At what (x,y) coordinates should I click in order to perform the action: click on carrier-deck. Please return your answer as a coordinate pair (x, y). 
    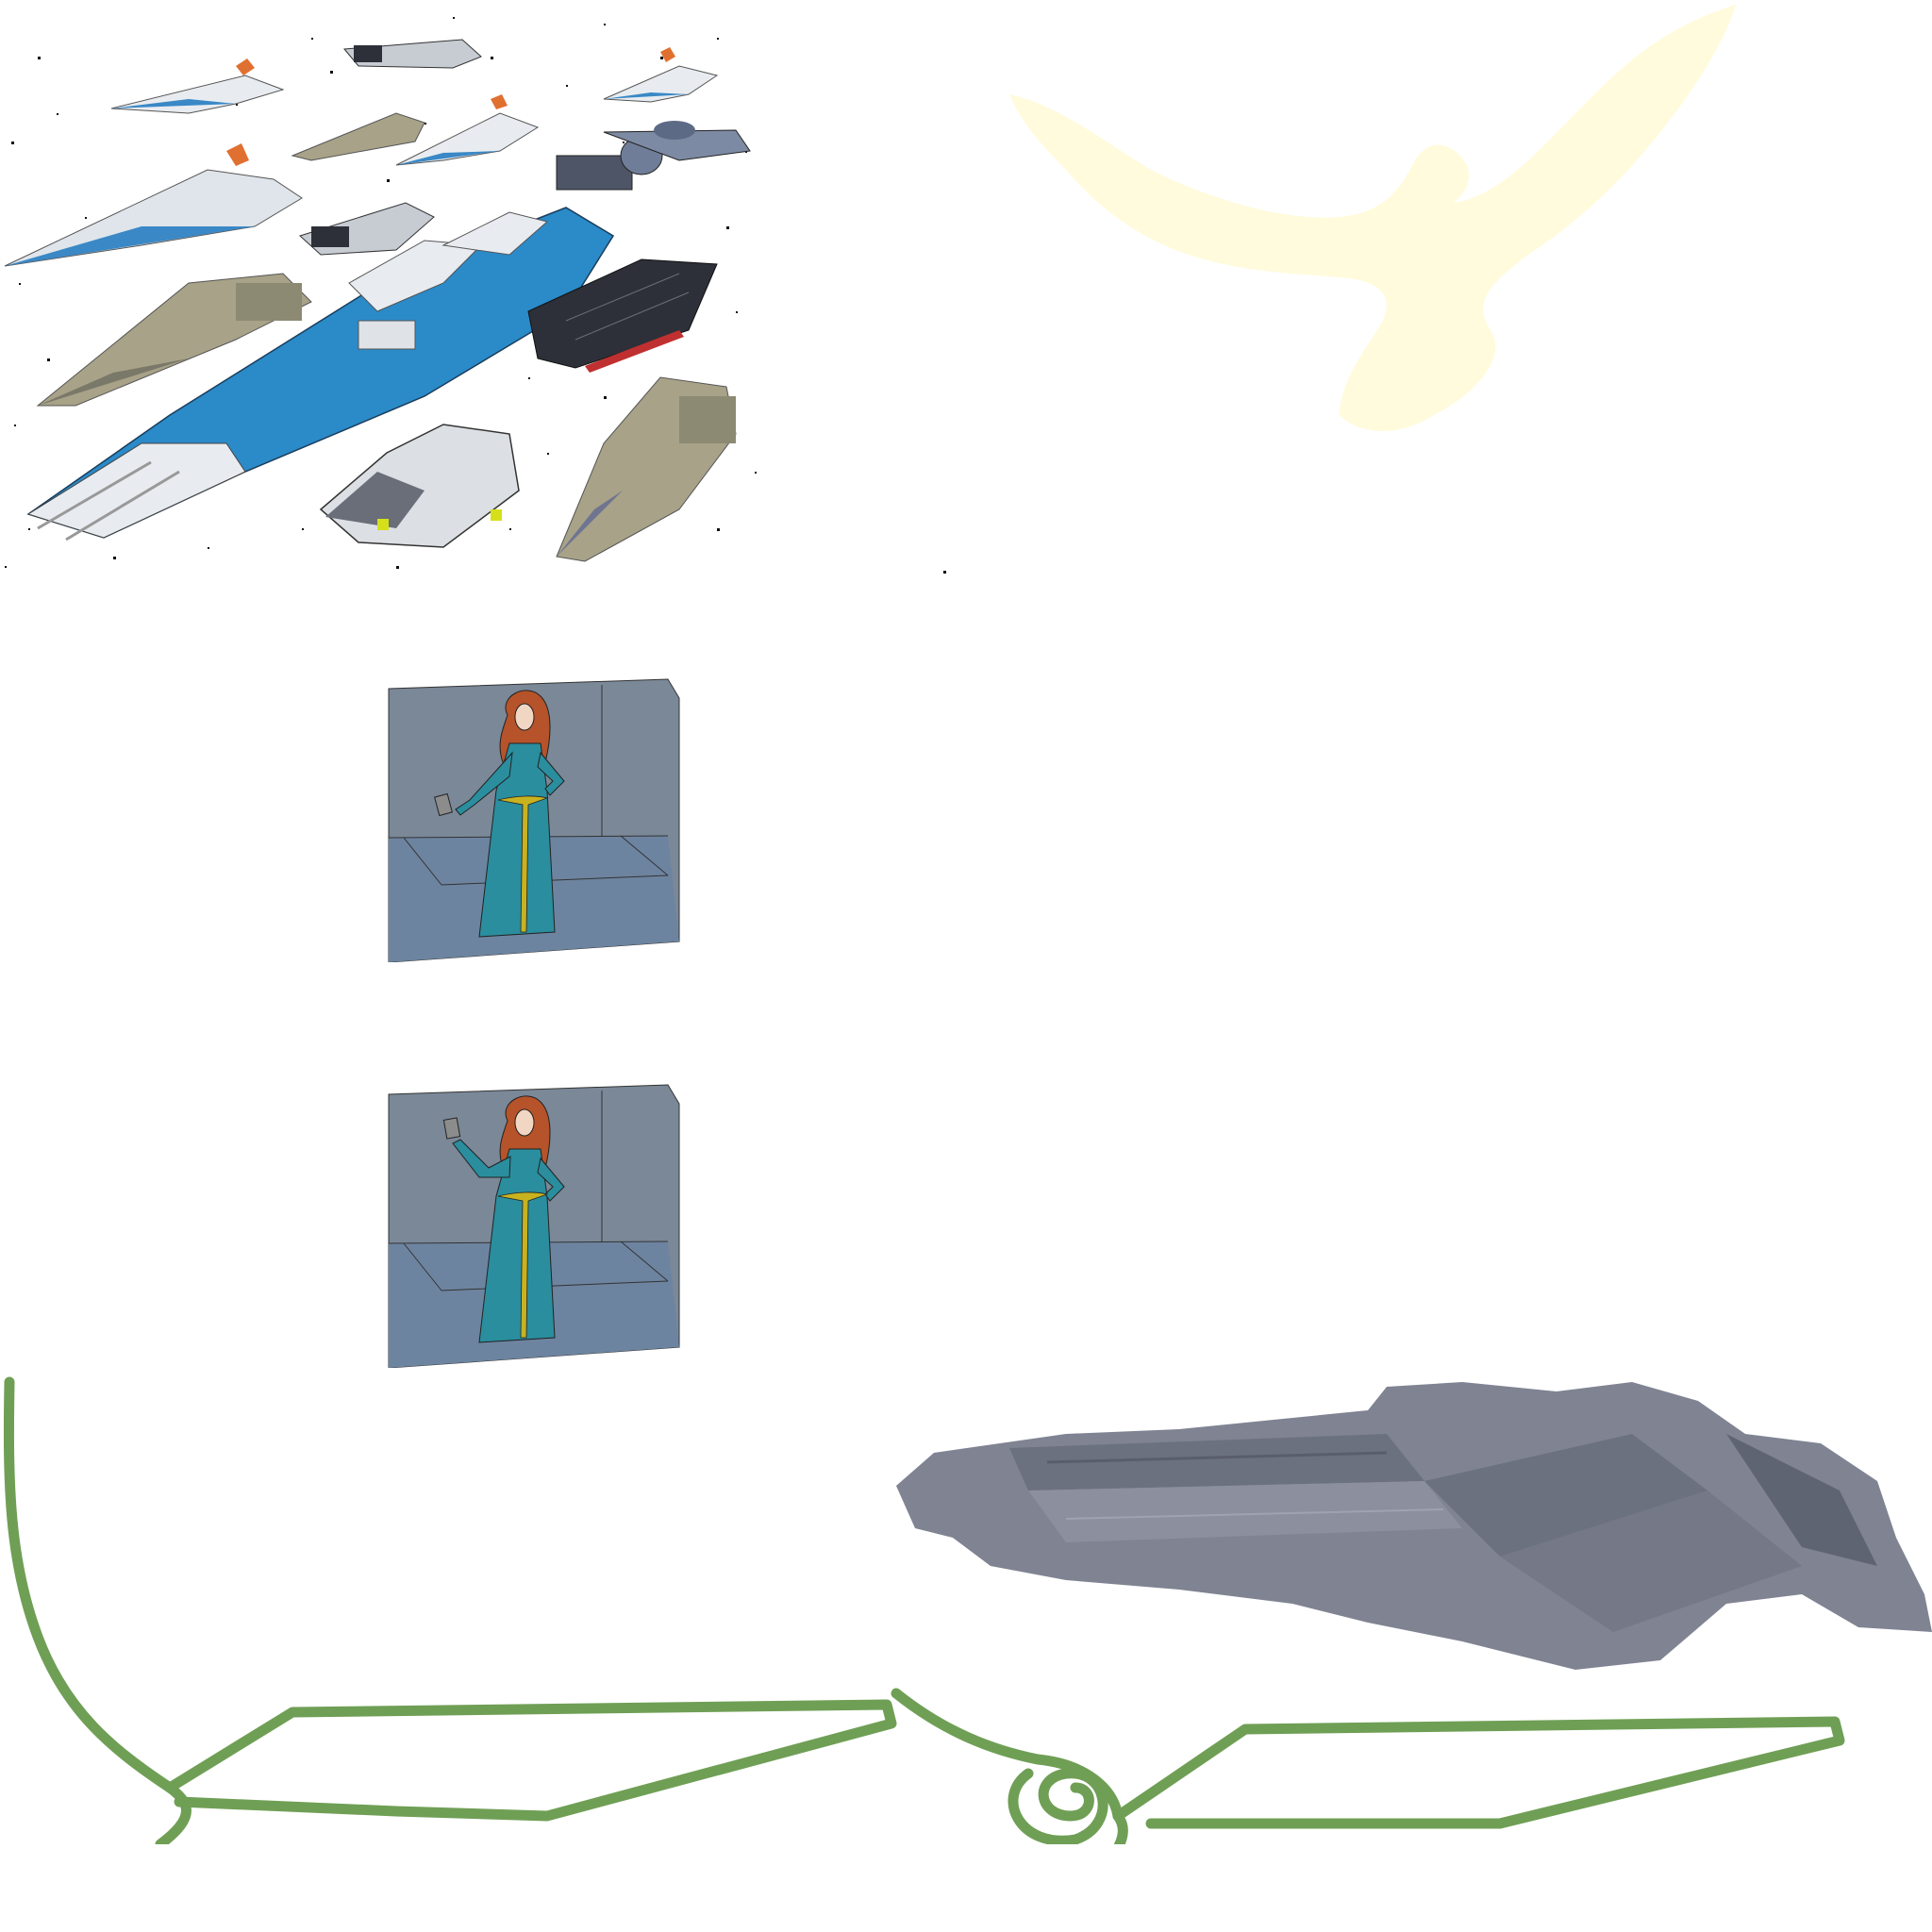
    Looking at the image, I should click on (622, 315).